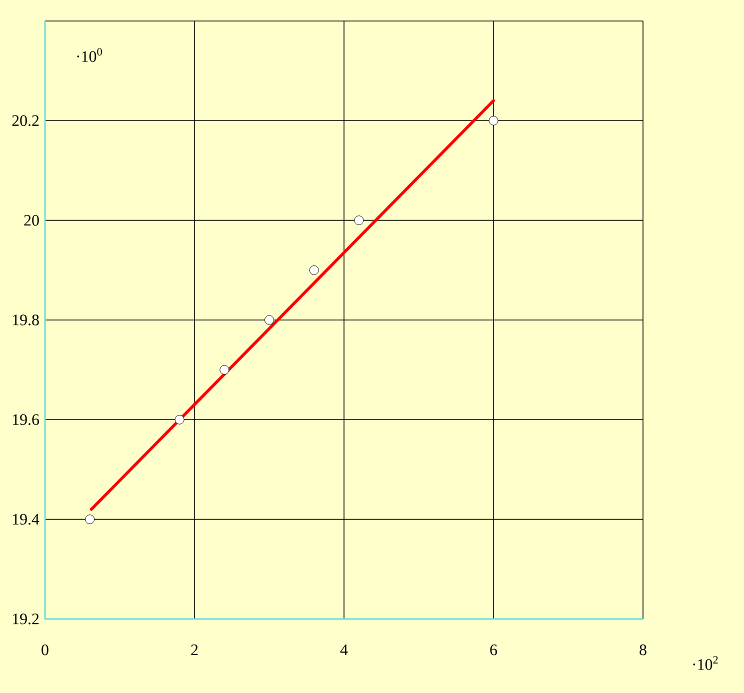 This screenshot has height=693, width=744. I want to click on y-tick-label: 20.2, so click(25, 120).